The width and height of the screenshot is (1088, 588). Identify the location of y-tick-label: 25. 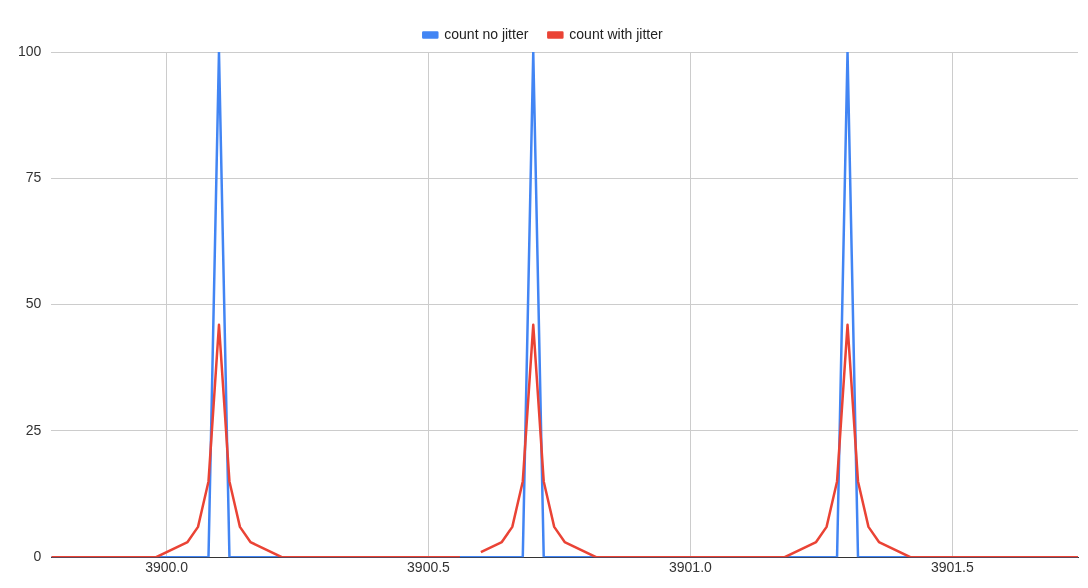
(33, 429).